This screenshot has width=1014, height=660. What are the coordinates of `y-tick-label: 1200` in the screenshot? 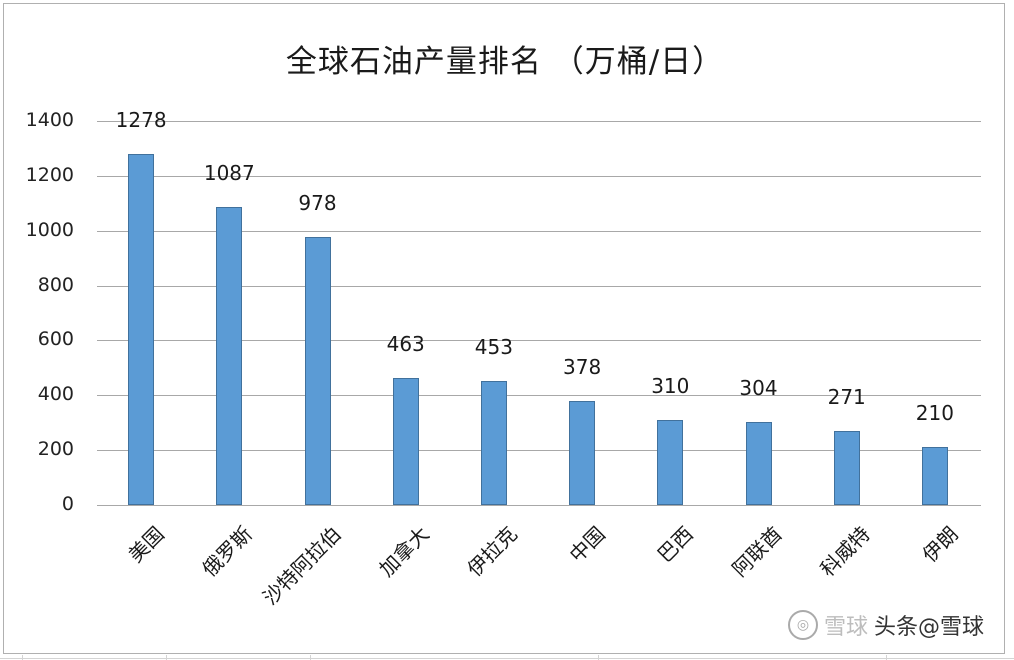 It's located at (49, 174).